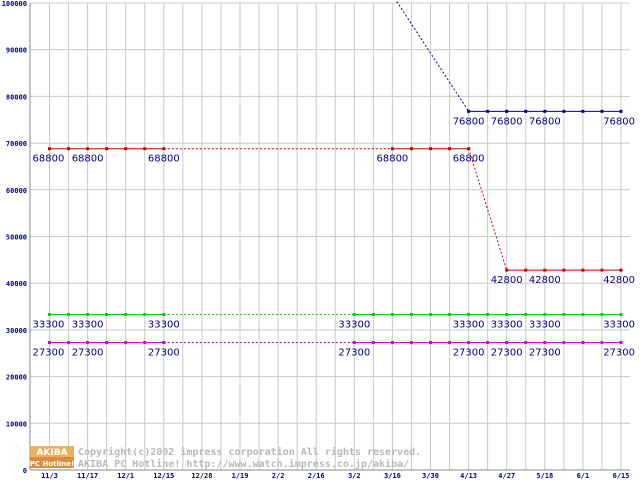 Image resolution: width=640 pixels, height=480 pixels. I want to click on y-tick-label: 80000, so click(16, 97).